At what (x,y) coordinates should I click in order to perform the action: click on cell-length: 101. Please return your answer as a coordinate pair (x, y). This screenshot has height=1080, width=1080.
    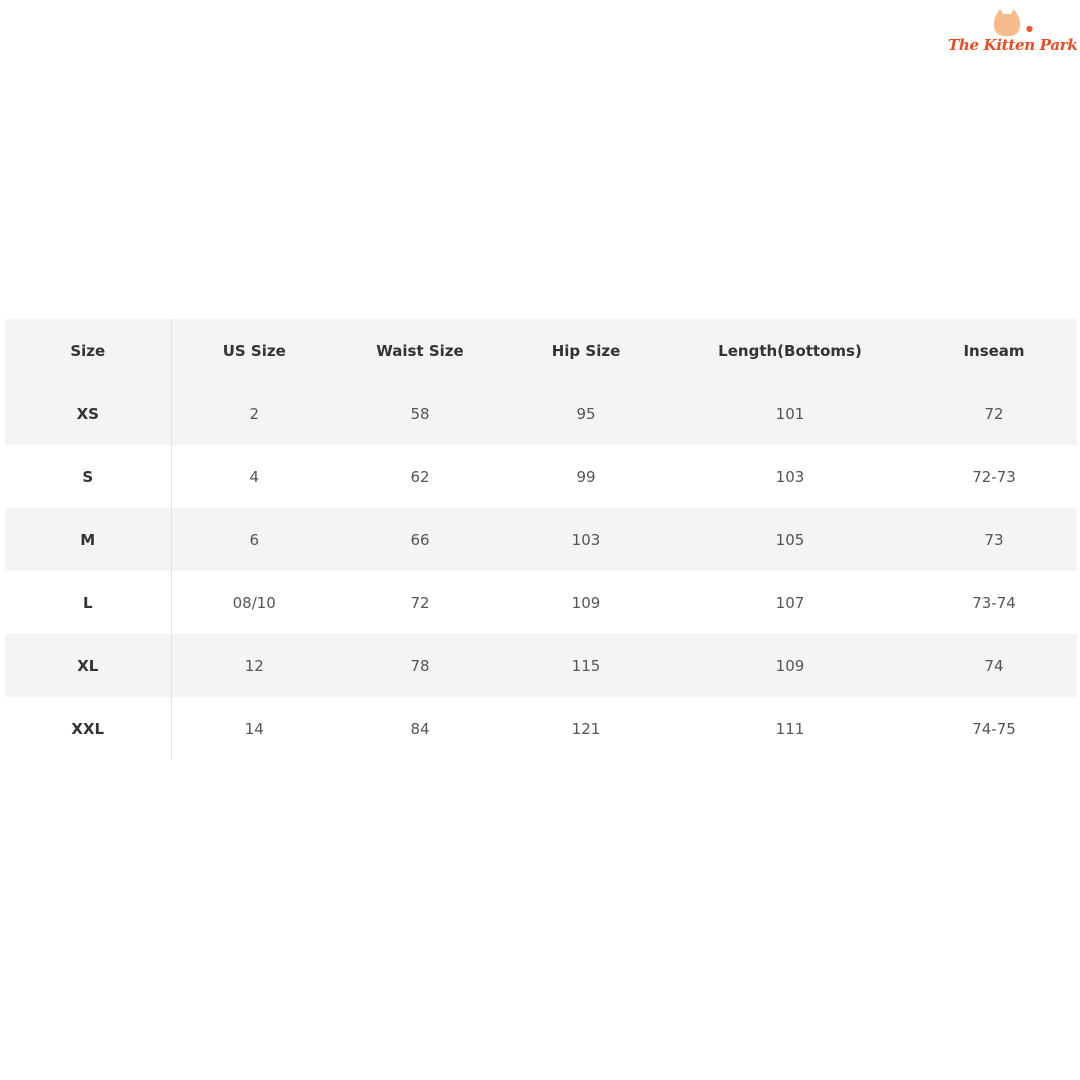
    Looking at the image, I should click on (790, 413).